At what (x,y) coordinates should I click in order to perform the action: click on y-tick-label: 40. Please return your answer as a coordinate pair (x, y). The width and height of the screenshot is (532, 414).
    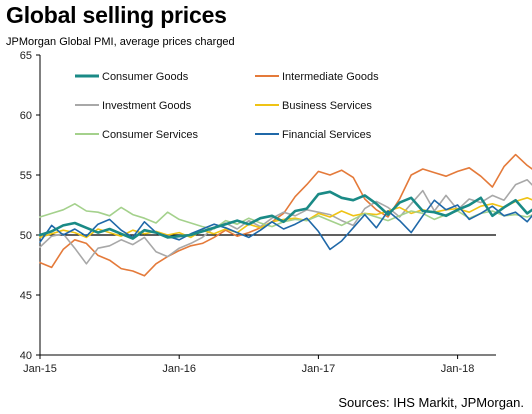
    Looking at the image, I should click on (26, 356).